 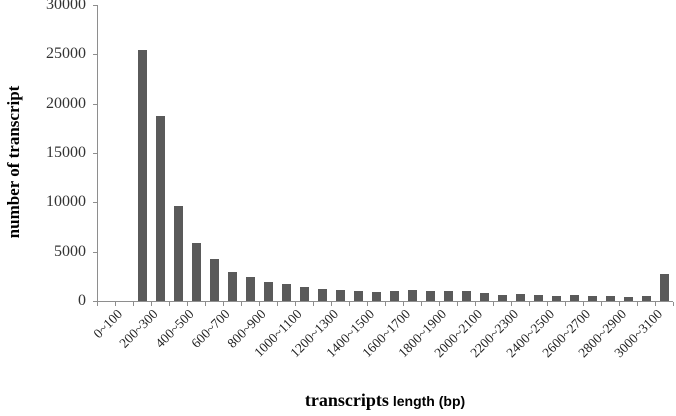 I want to click on x-axis-title: transcripts length (bp), so click(x=385, y=400).